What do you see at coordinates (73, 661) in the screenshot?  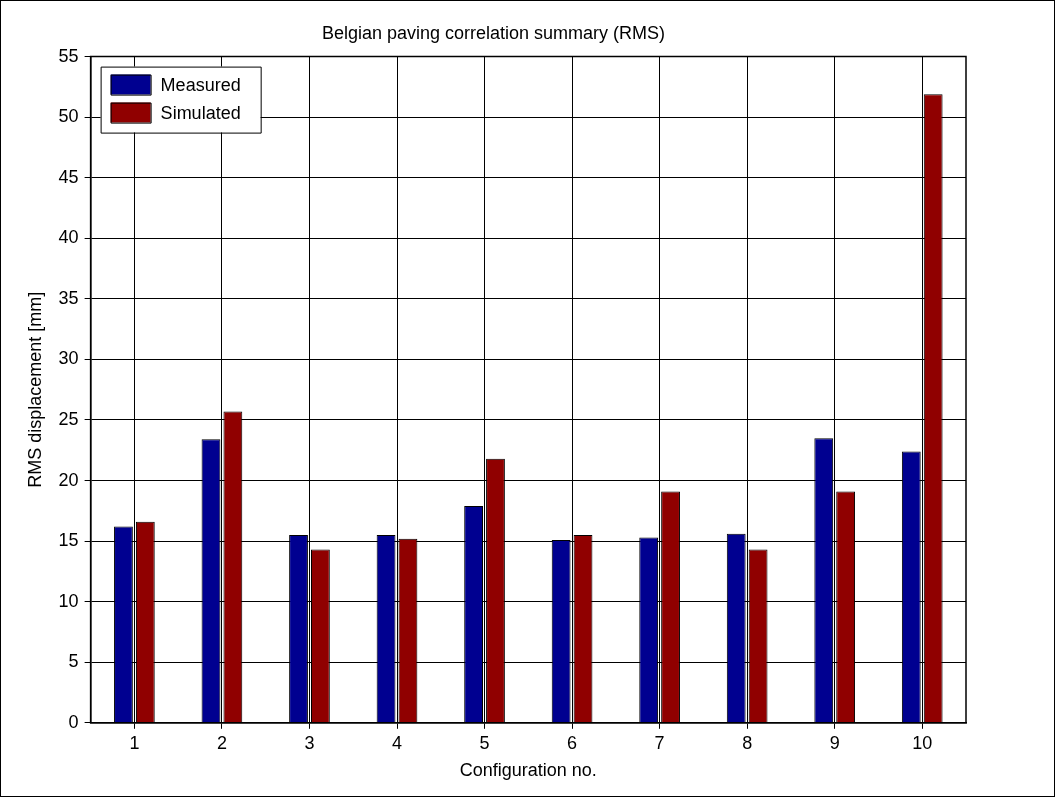 I see `y-tick-label: 5` at bounding box center [73, 661].